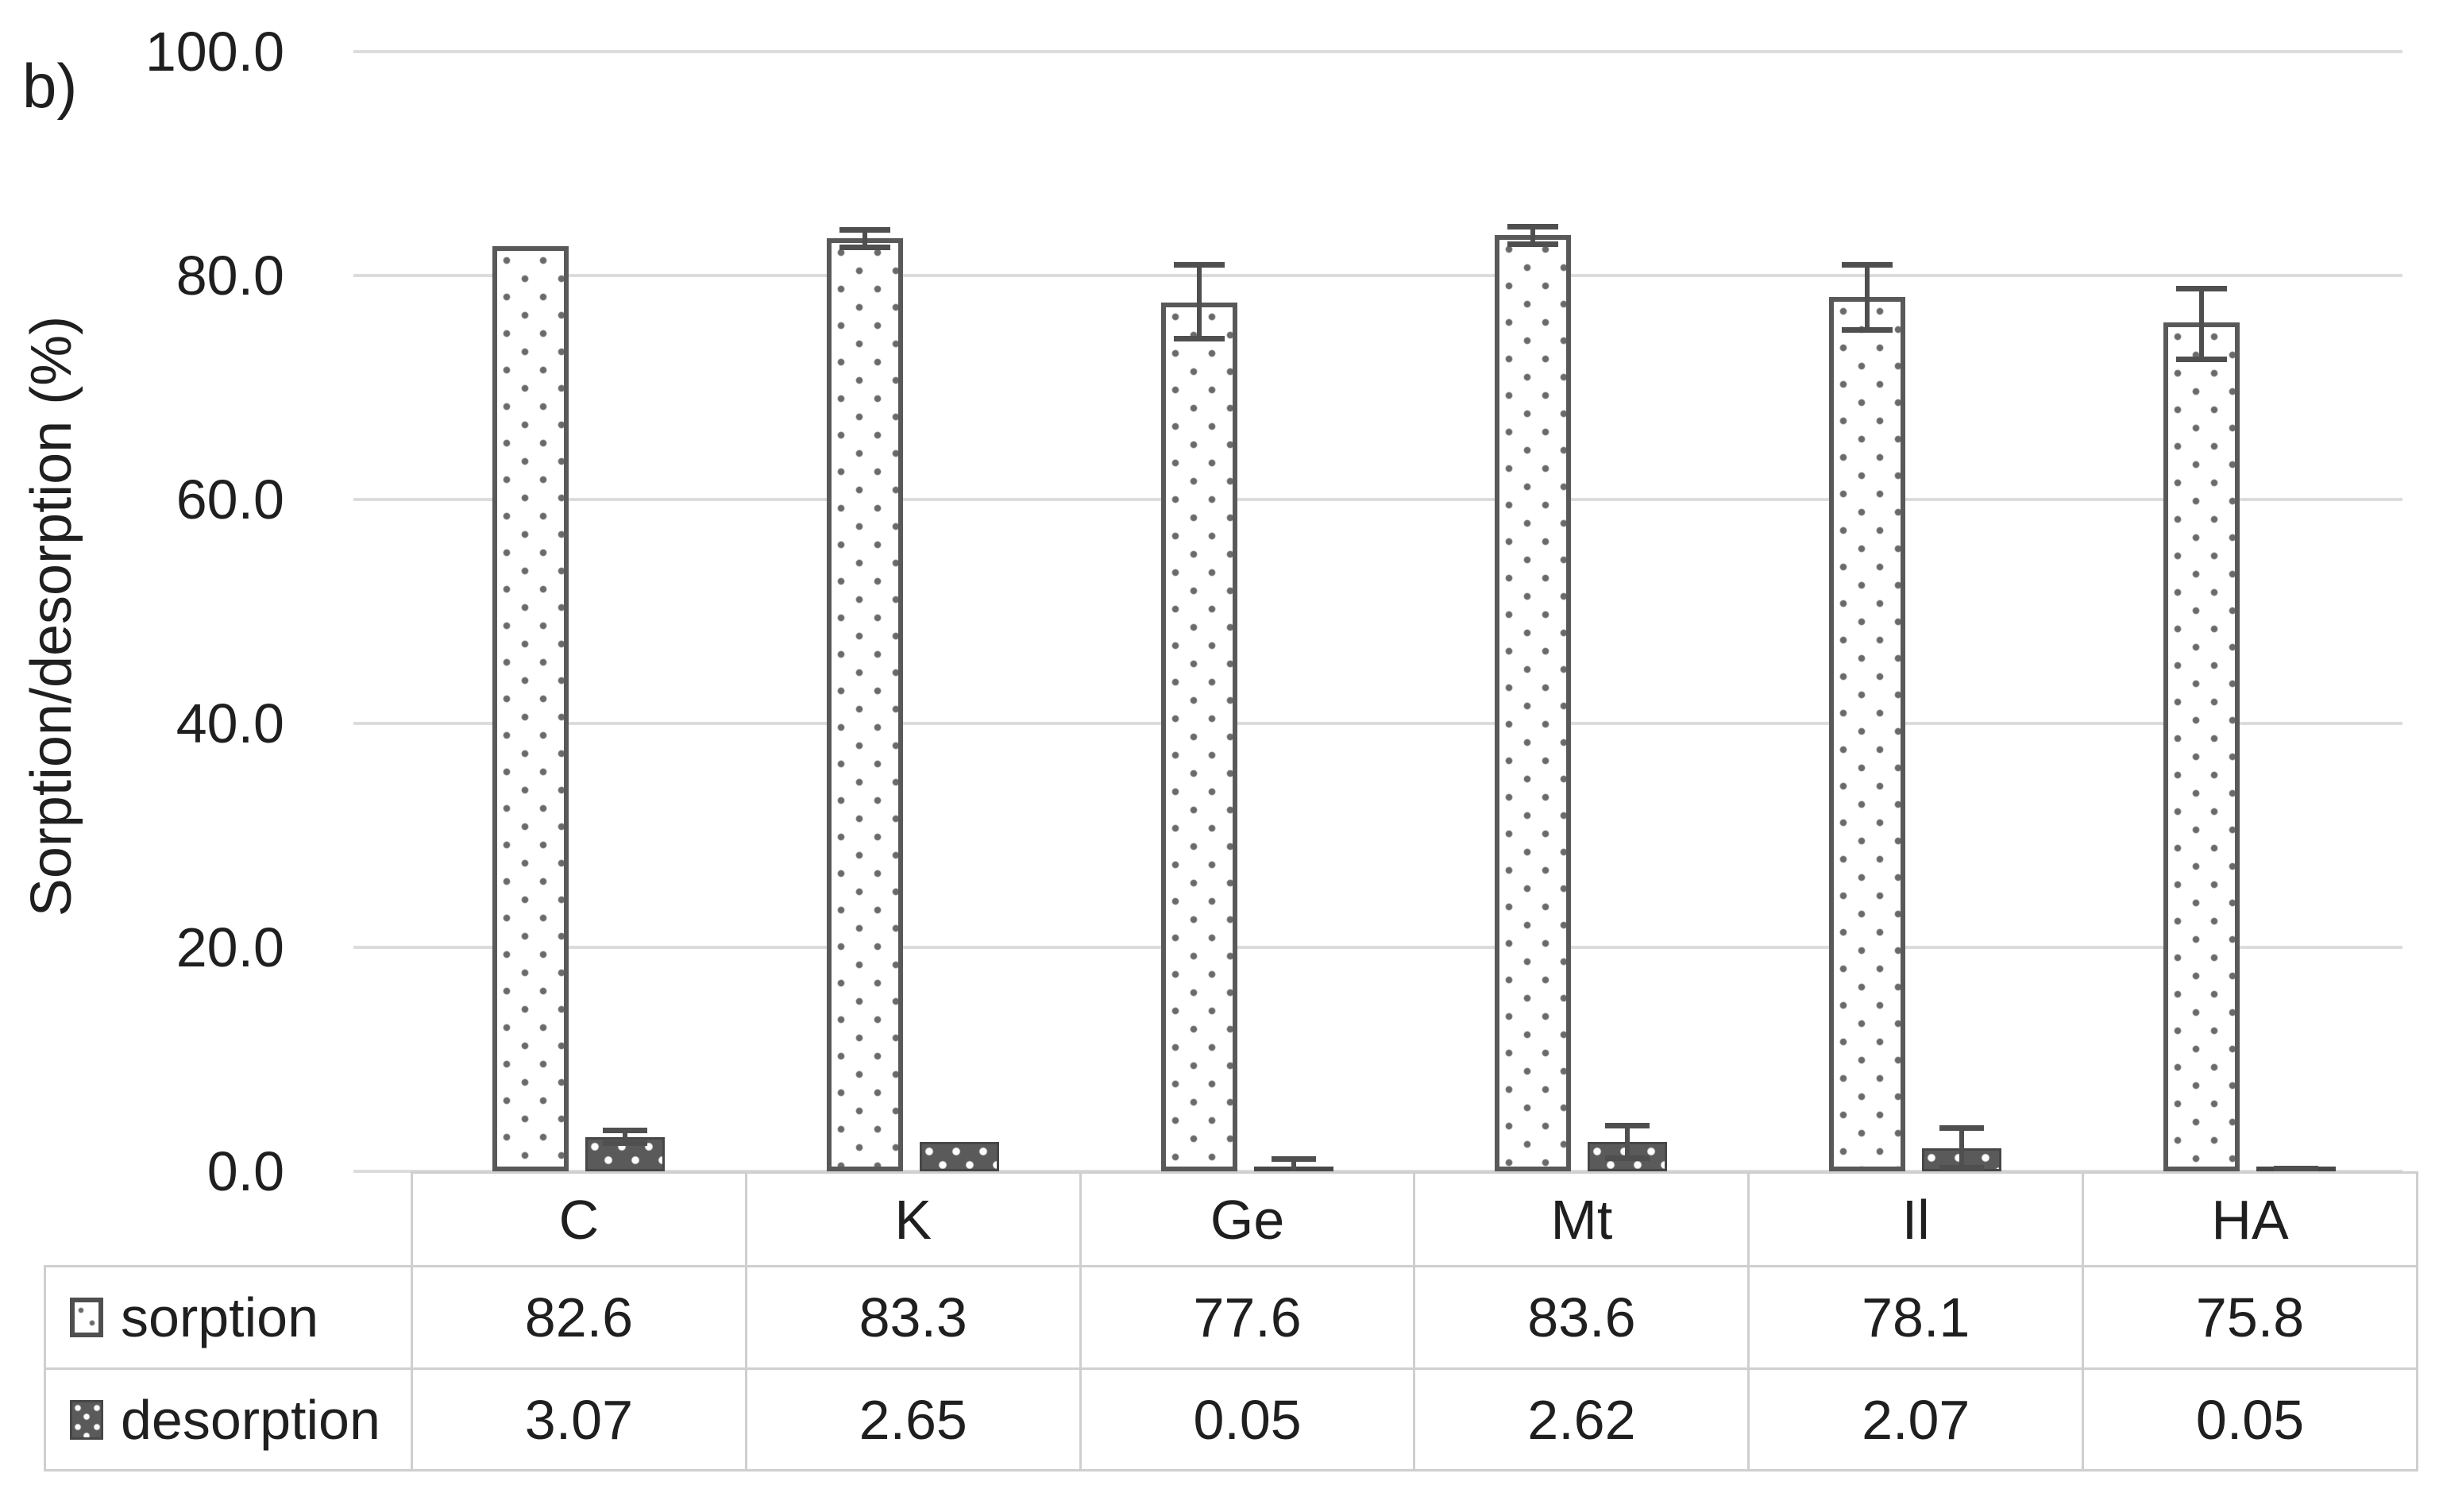 Image resolution: width=2439 pixels, height=1512 pixels. What do you see at coordinates (1916, 1219) in the screenshot?
I see `column-header-Il: Il` at bounding box center [1916, 1219].